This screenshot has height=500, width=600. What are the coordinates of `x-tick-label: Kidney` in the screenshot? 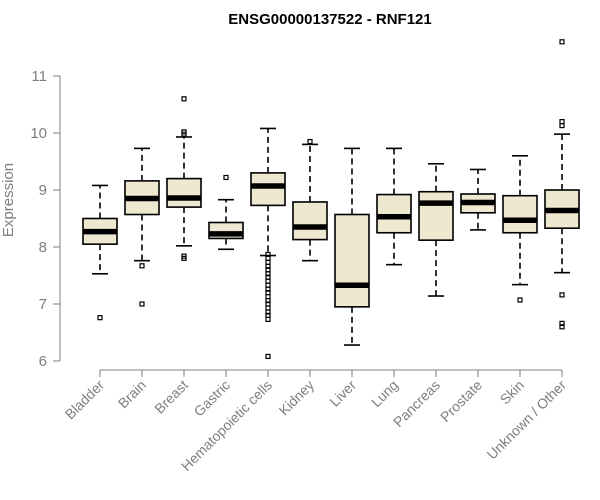 It's located at (297, 398).